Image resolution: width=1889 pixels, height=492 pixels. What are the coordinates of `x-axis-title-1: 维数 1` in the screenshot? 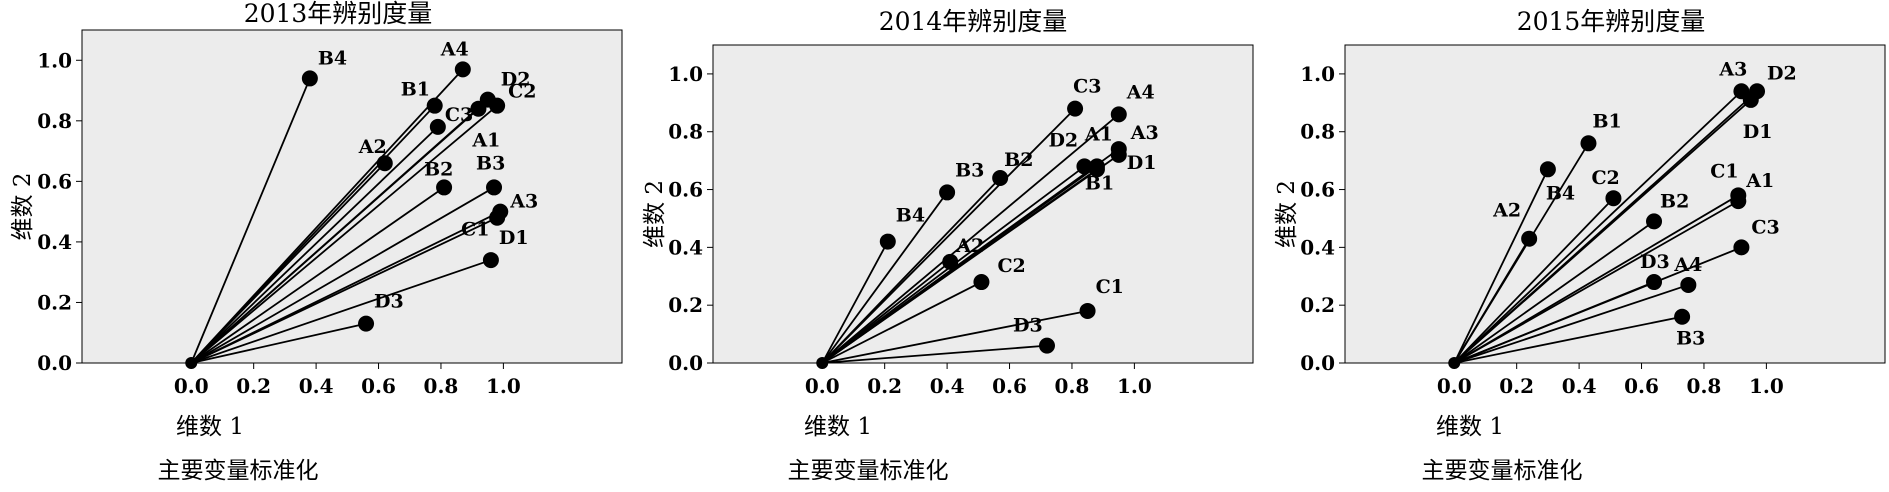 It's located at (838, 427).